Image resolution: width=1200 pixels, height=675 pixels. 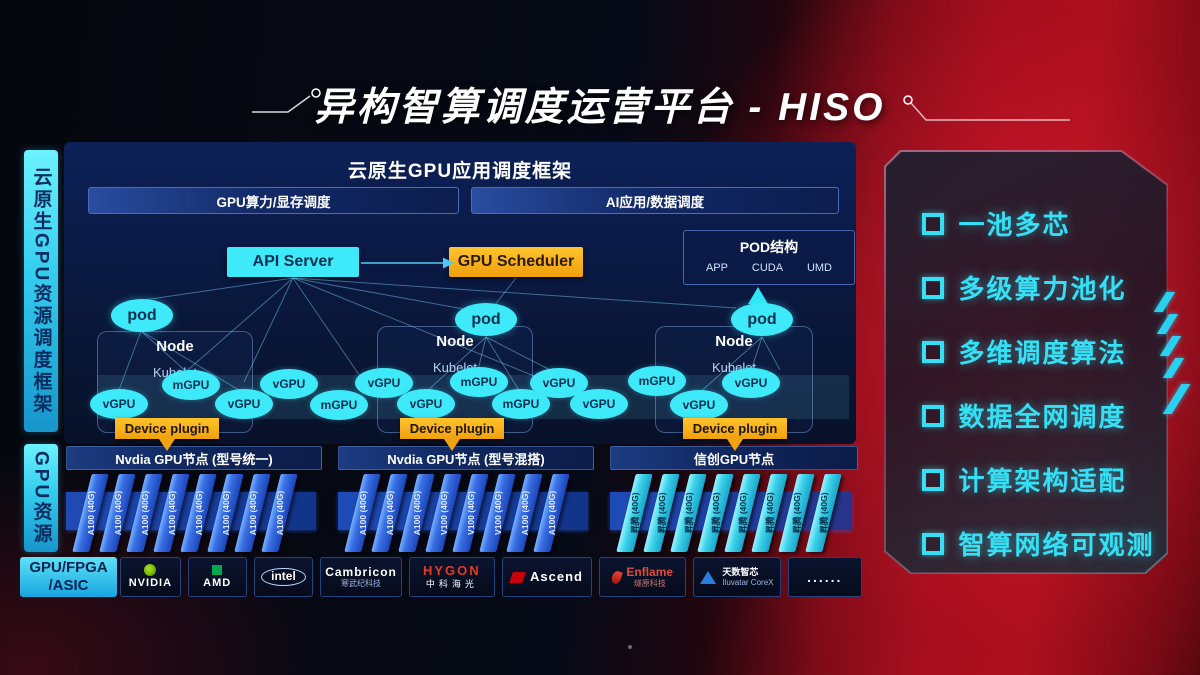 What do you see at coordinates (361, 584) in the screenshot?
I see `vendor-subtitle: 寒武纪科技` at bounding box center [361, 584].